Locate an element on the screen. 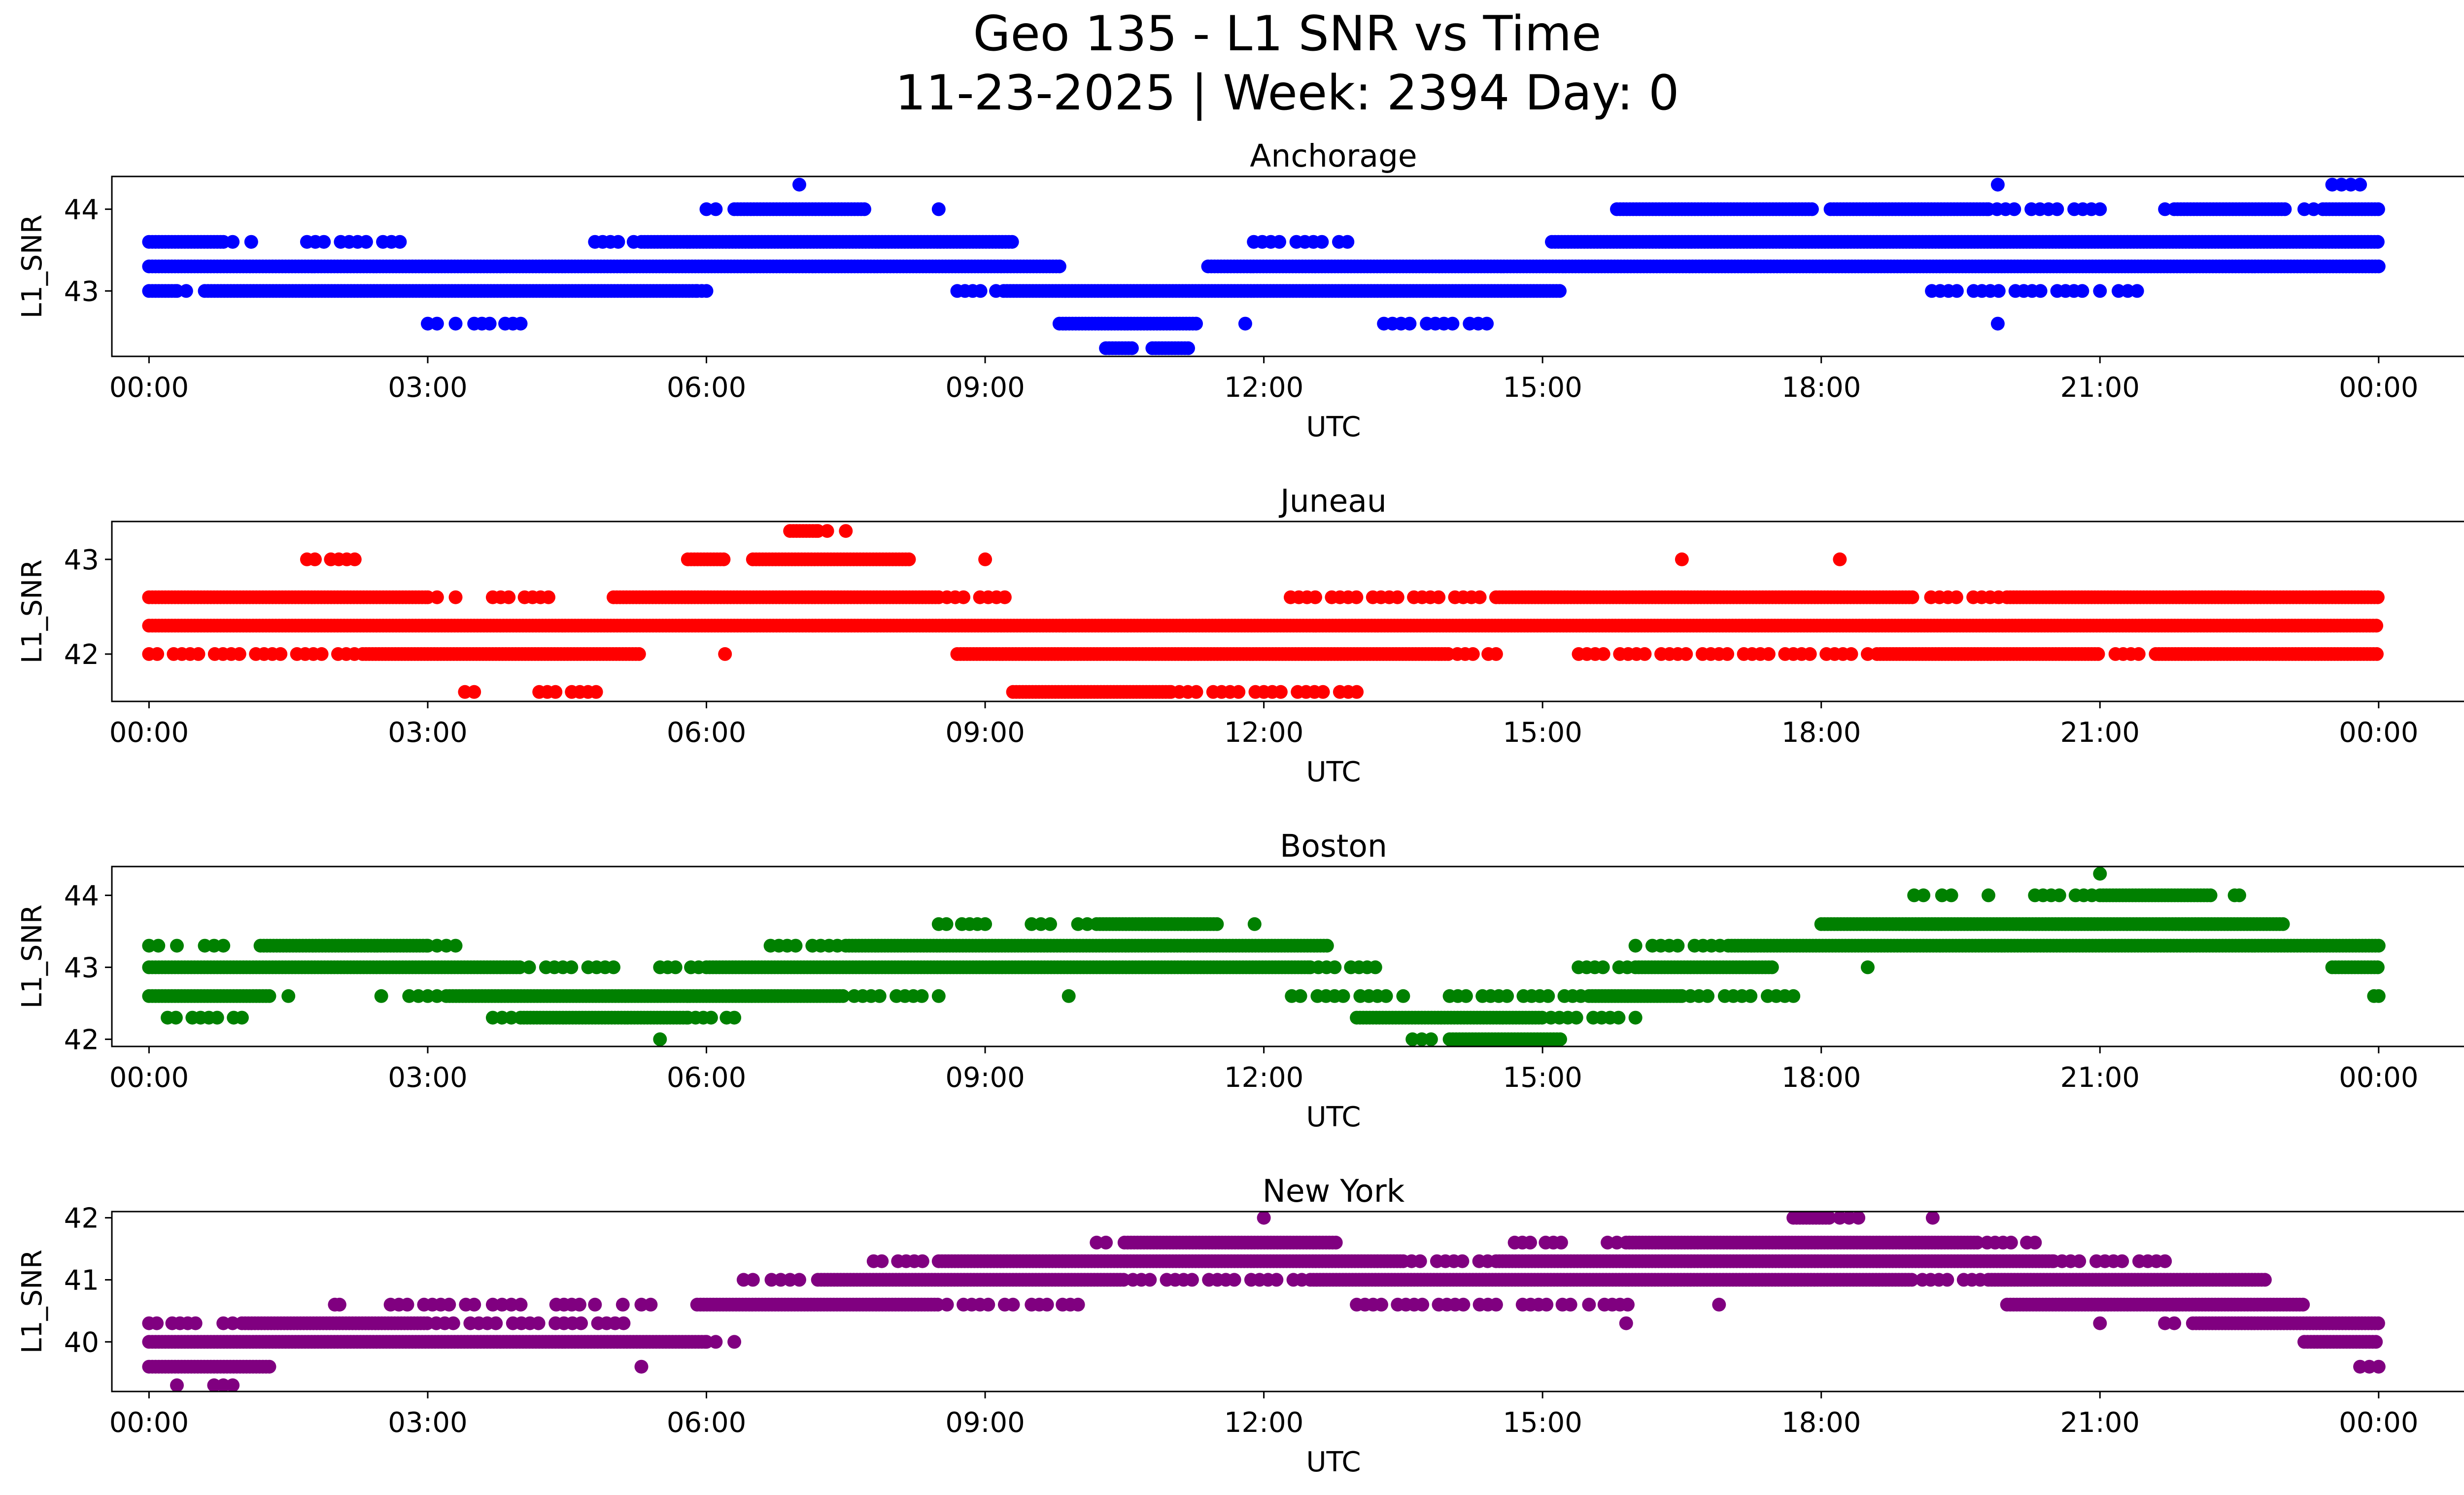 The height and width of the screenshot is (1495, 2464). x-tick-label: 09:00 is located at coordinates (985, 733).